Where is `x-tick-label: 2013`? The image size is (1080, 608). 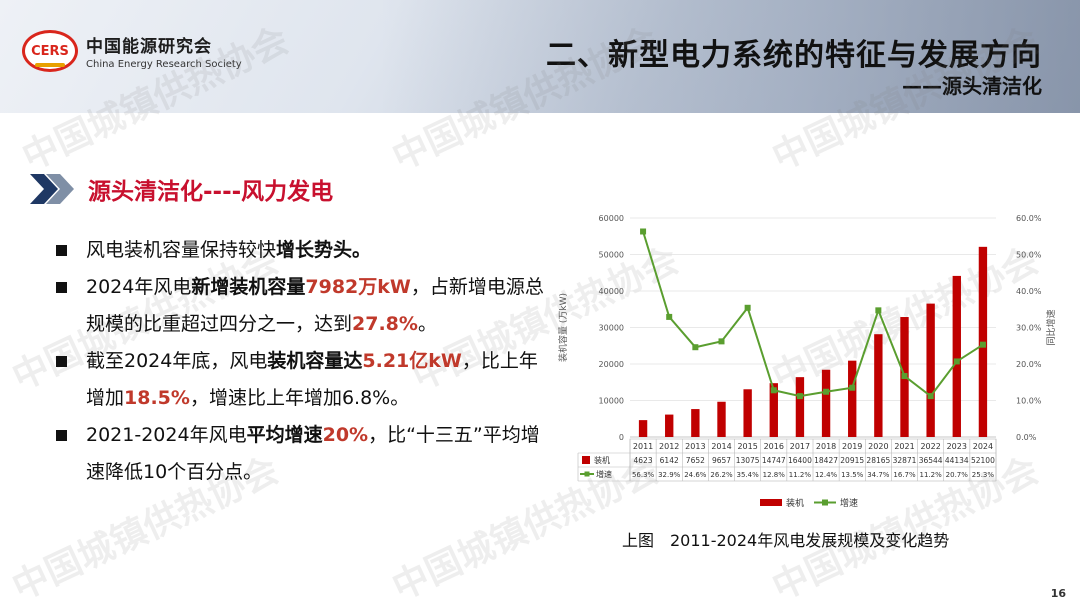 x-tick-label: 2013 is located at coordinates (695, 446).